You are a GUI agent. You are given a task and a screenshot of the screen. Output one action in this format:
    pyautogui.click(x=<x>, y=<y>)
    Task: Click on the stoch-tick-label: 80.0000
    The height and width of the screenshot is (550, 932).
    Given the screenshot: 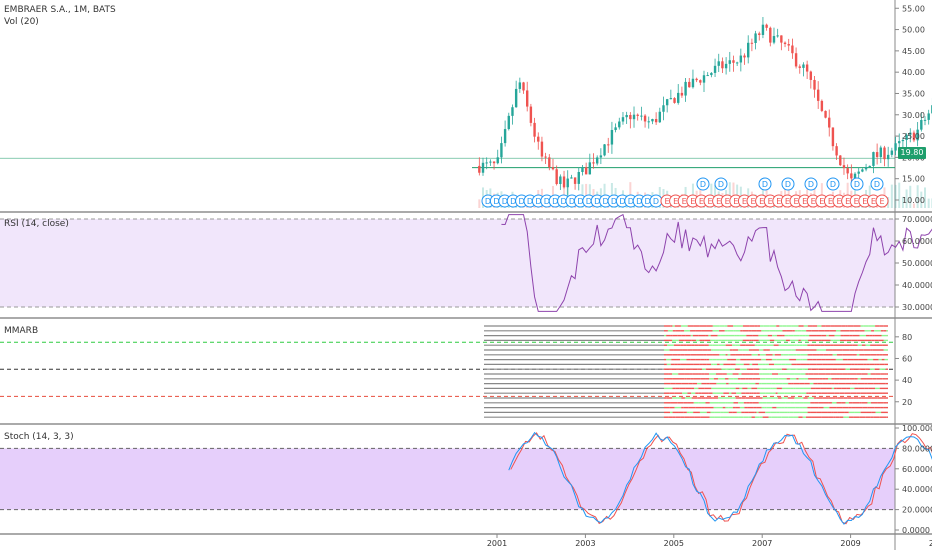 What is the action you would take?
    pyautogui.click(x=917, y=448)
    